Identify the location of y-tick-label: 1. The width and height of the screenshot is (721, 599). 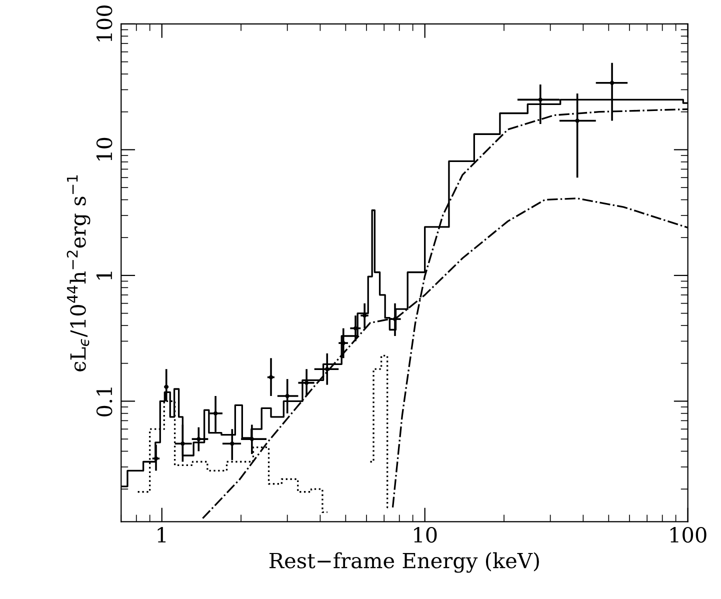
(104, 276).